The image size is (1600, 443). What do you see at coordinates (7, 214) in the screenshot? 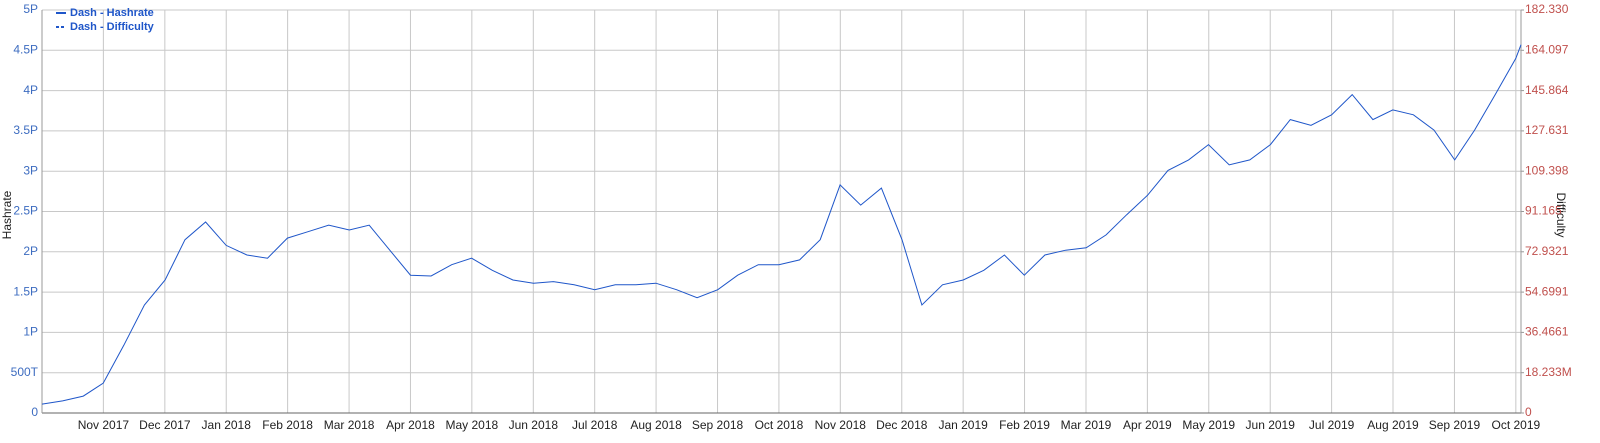
I see `y-axis-title: Hashrate` at bounding box center [7, 214].